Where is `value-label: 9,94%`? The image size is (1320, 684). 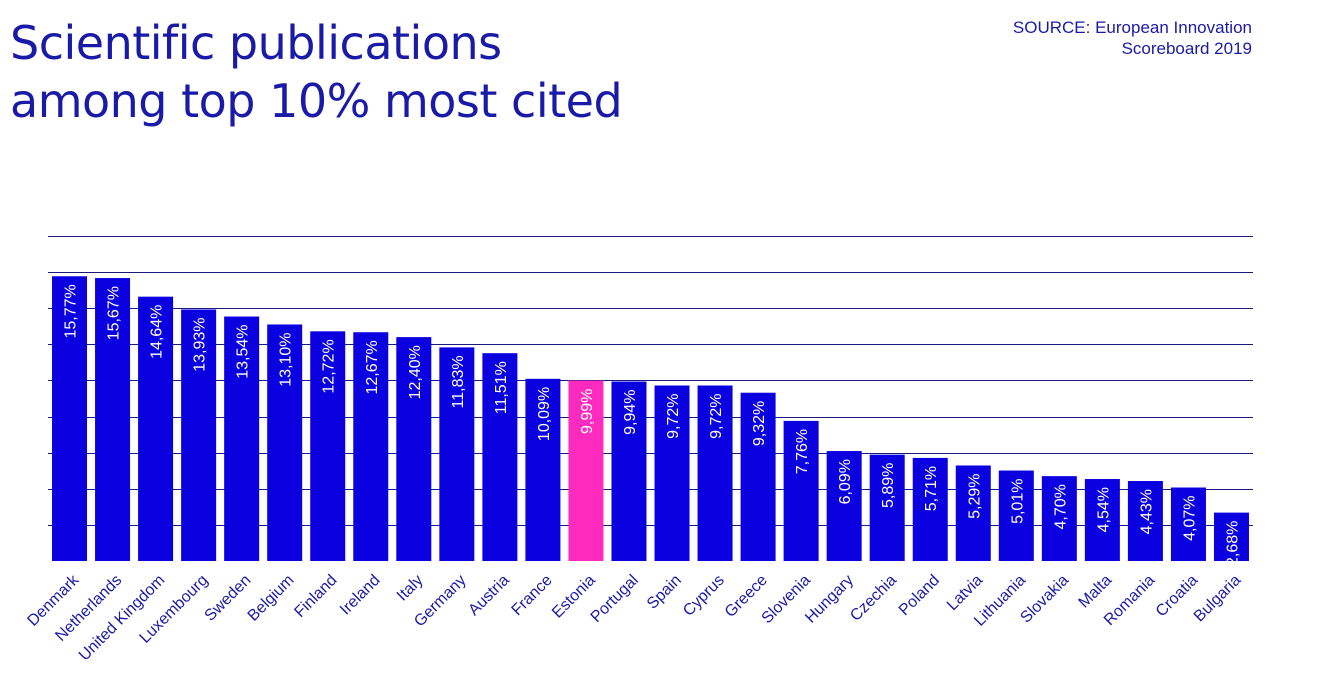 value-label: 9,94% is located at coordinates (630, 412).